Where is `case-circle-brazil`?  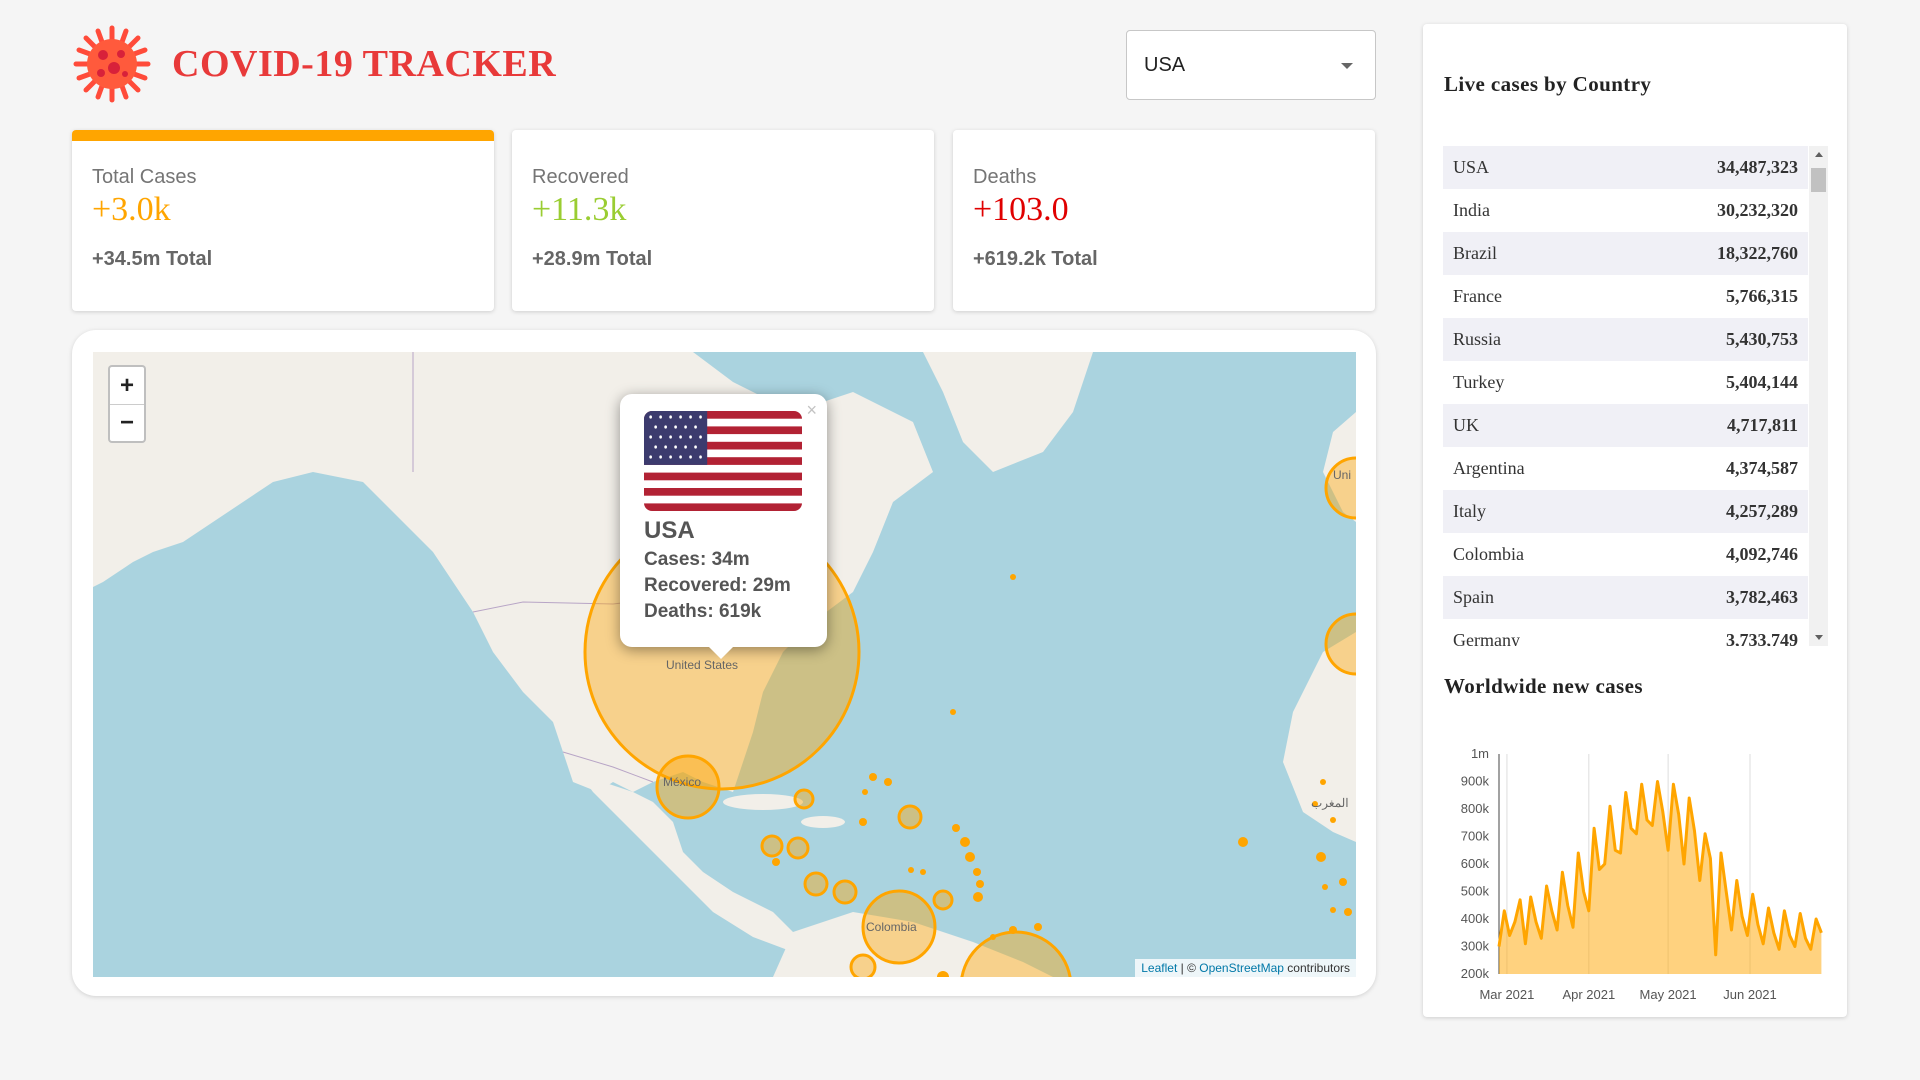
case-circle-brazil is located at coordinates (1016, 953).